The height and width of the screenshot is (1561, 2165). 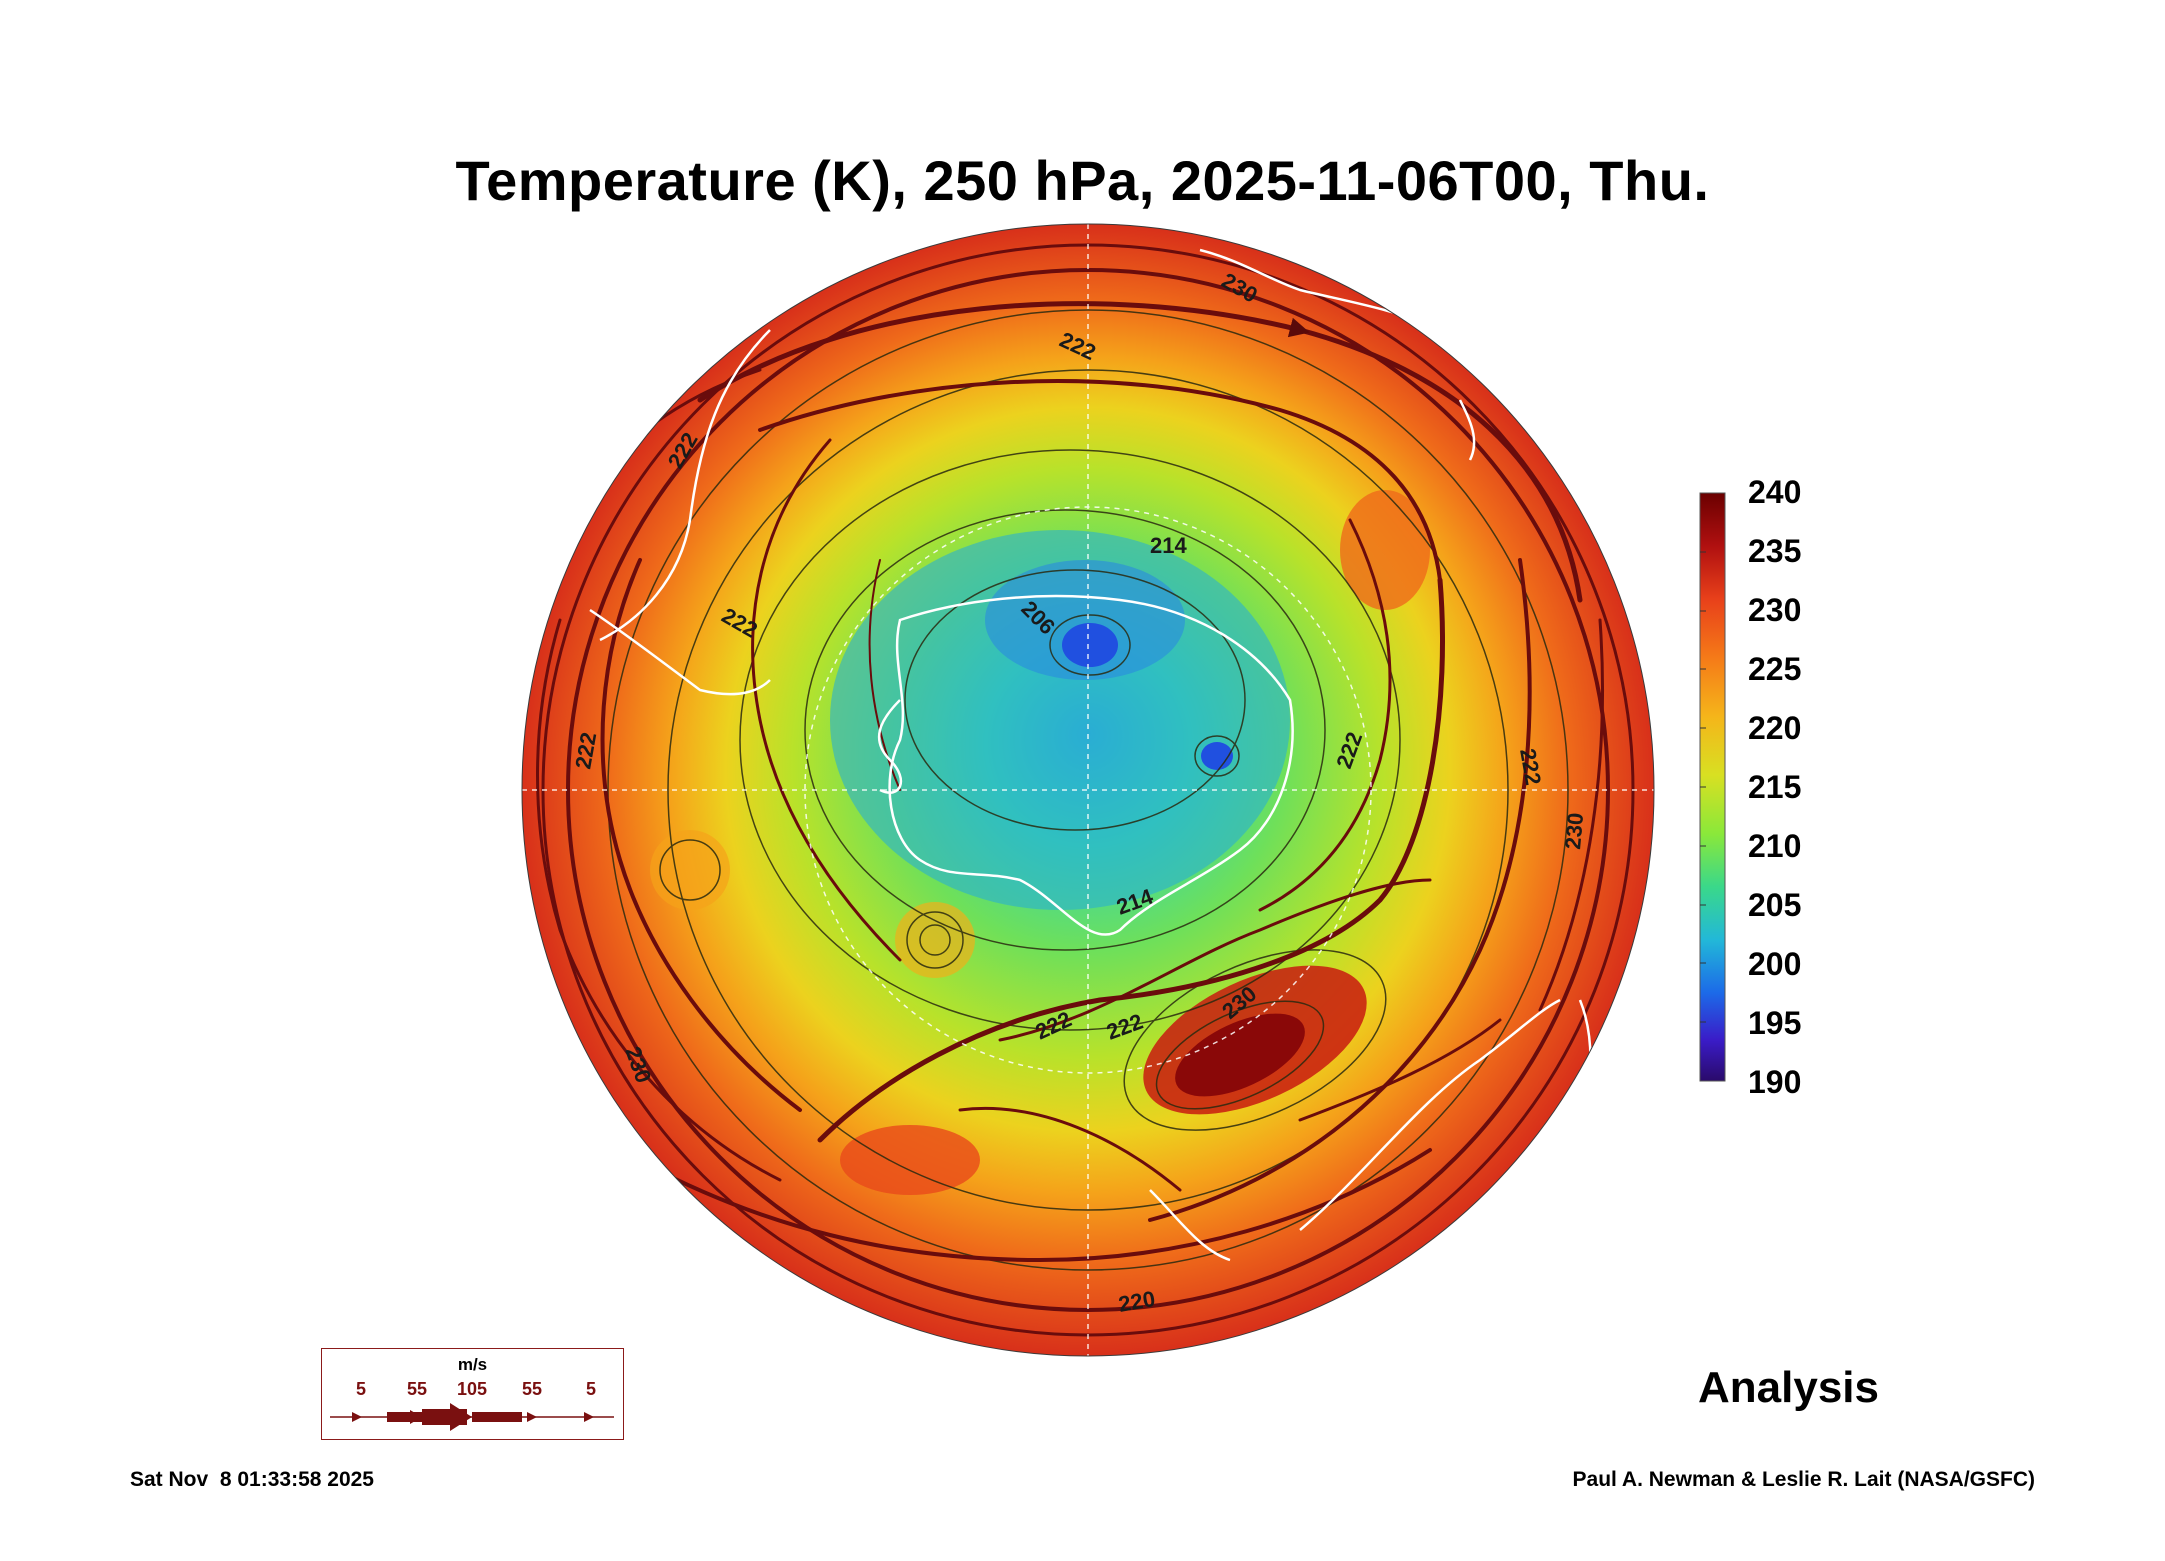 What do you see at coordinates (1788, 1387) in the screenshot?
I see `analysis-label: Analysis` at bounding box center [1788, 1387].